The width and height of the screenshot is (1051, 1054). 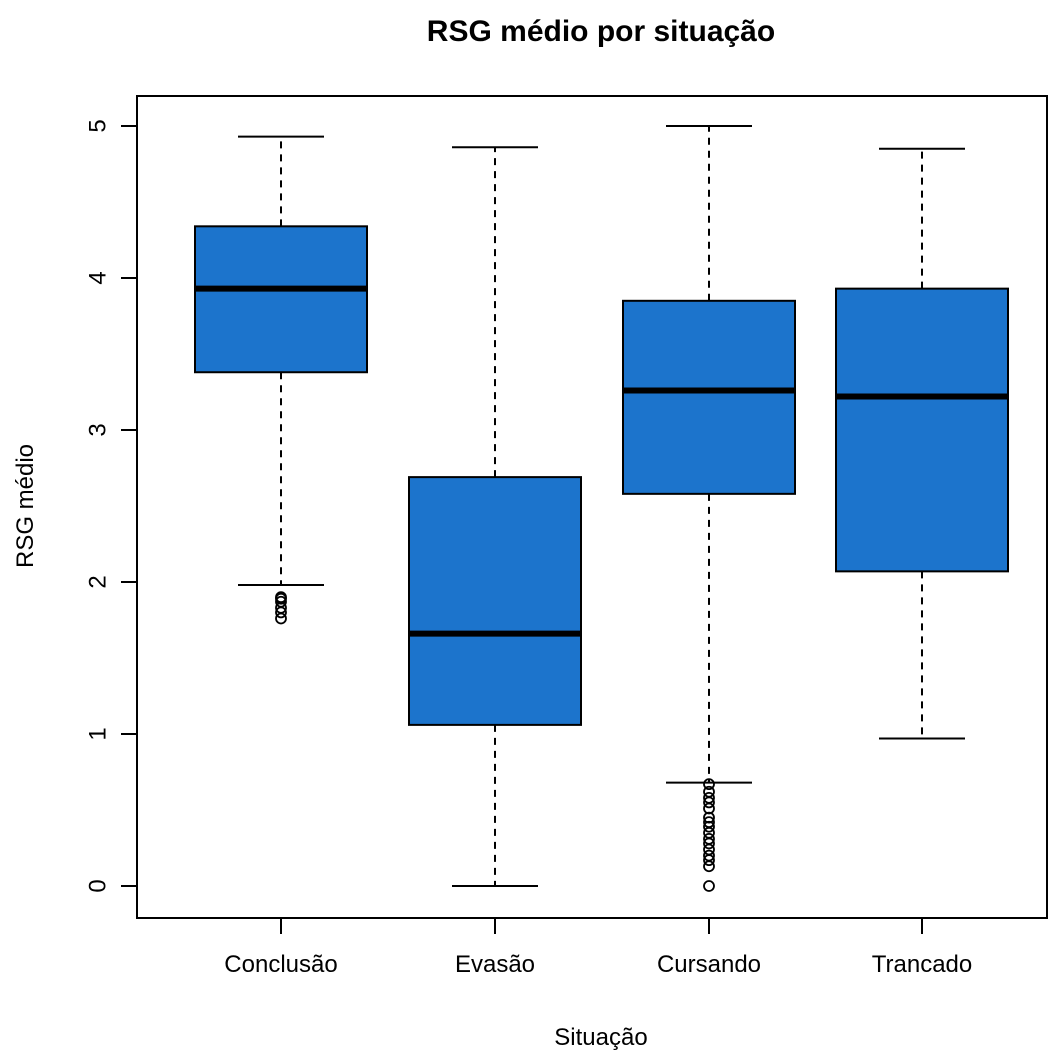 I want to click on y-tick-label: 5, so click(x=97, y=125).